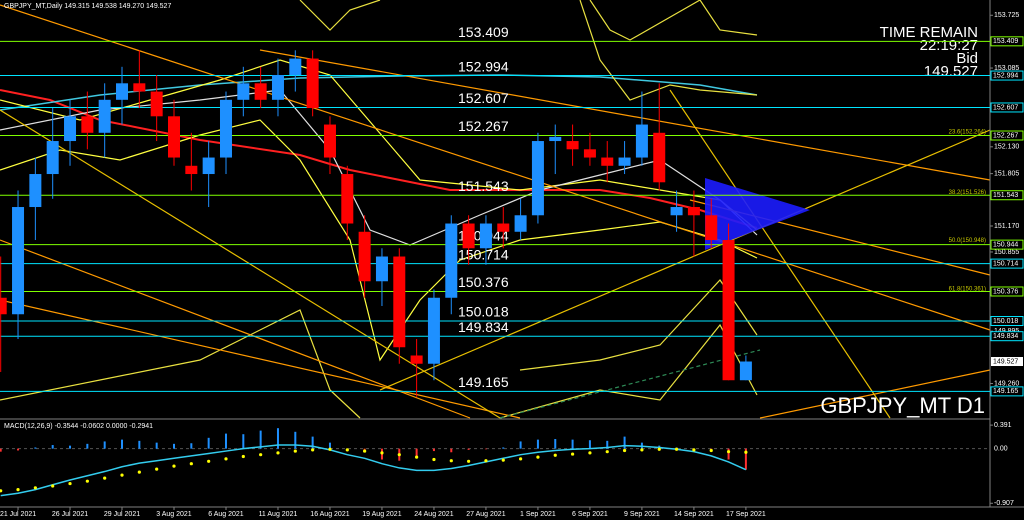 The image size is (1024, 520). I want to click on envelope, so click(668, 50).